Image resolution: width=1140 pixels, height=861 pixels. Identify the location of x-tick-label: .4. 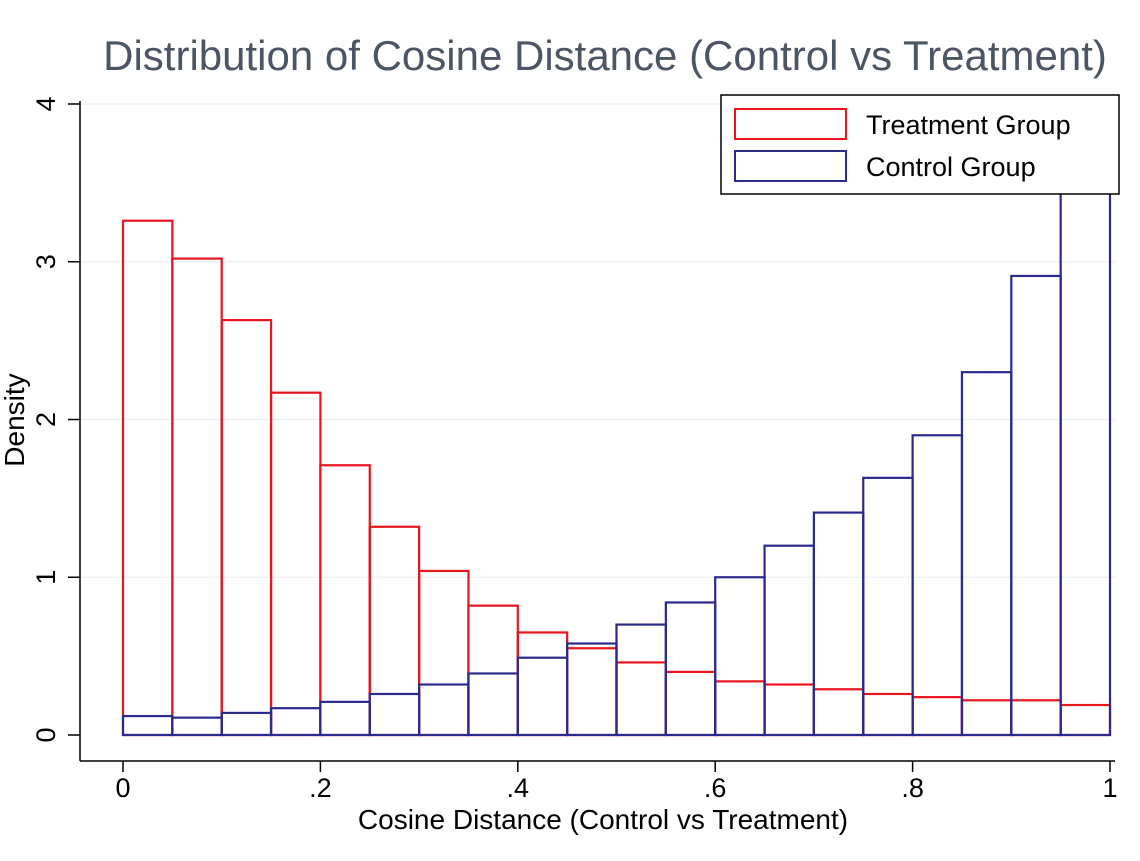
(518, 788).